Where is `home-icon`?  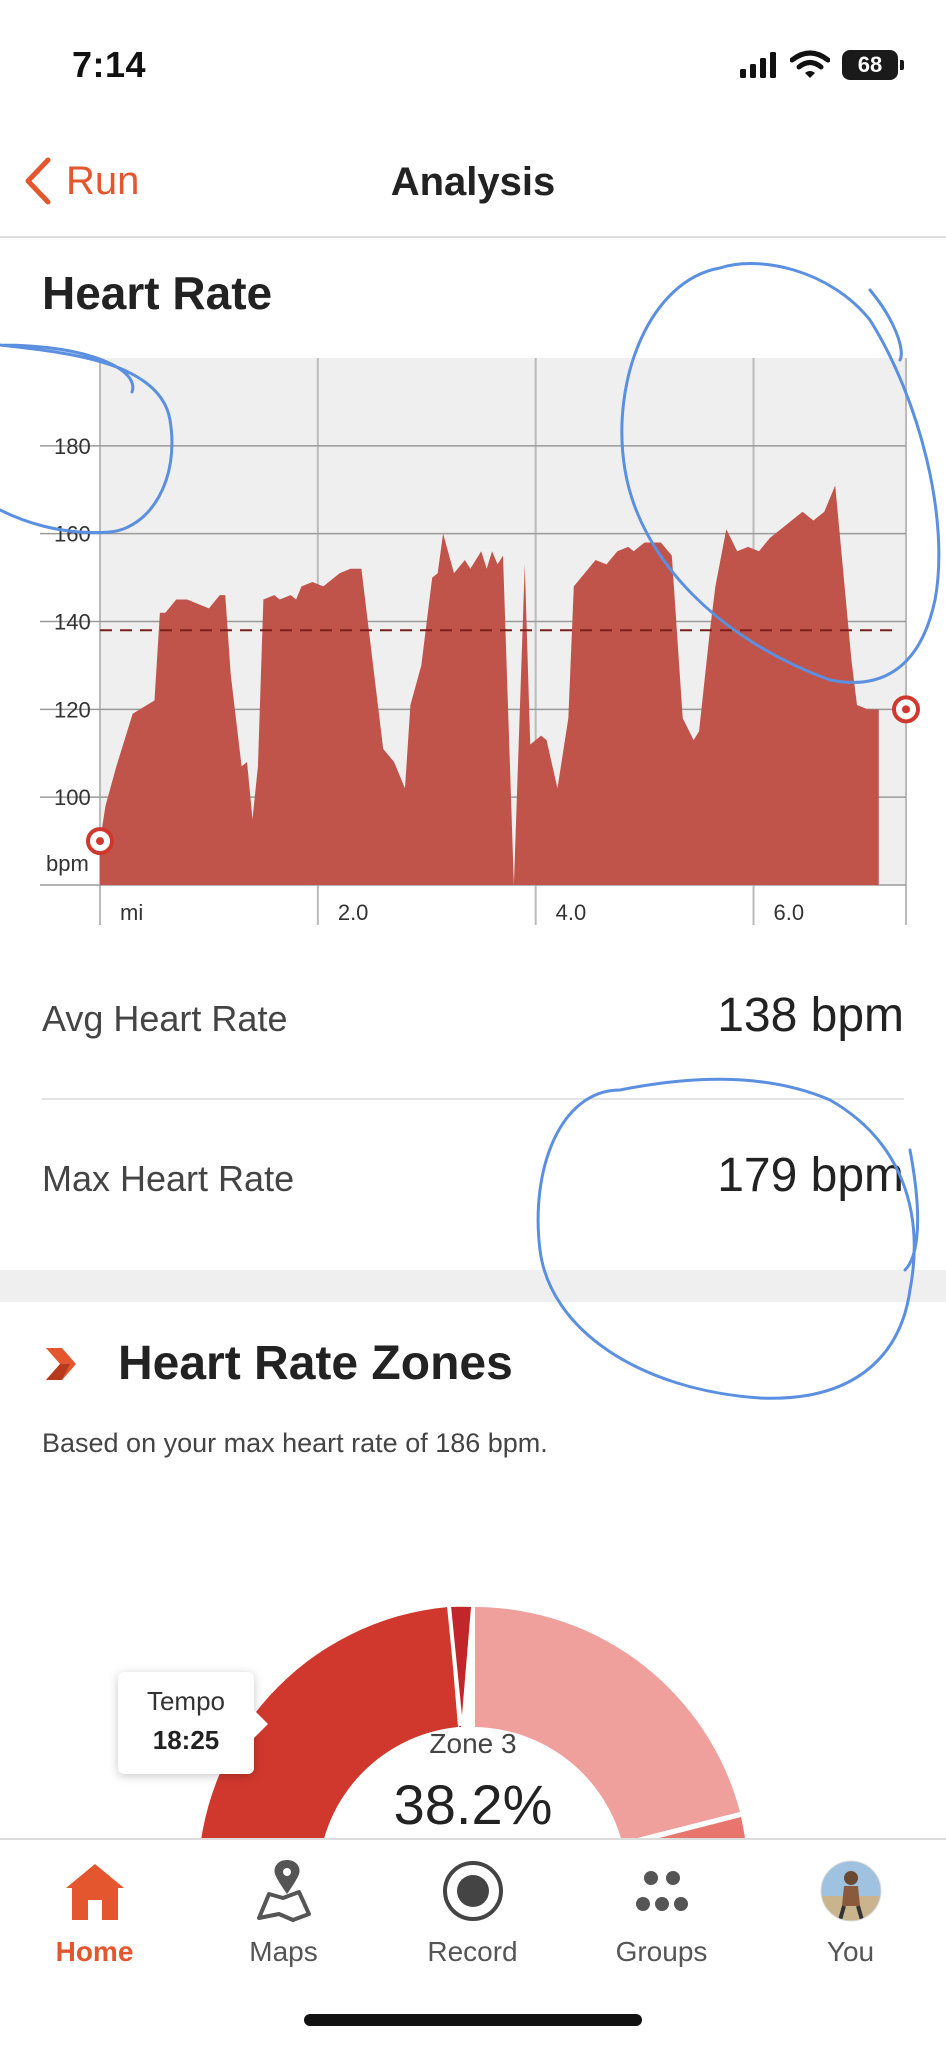
home-icon is located at coordinates (94, 1892).